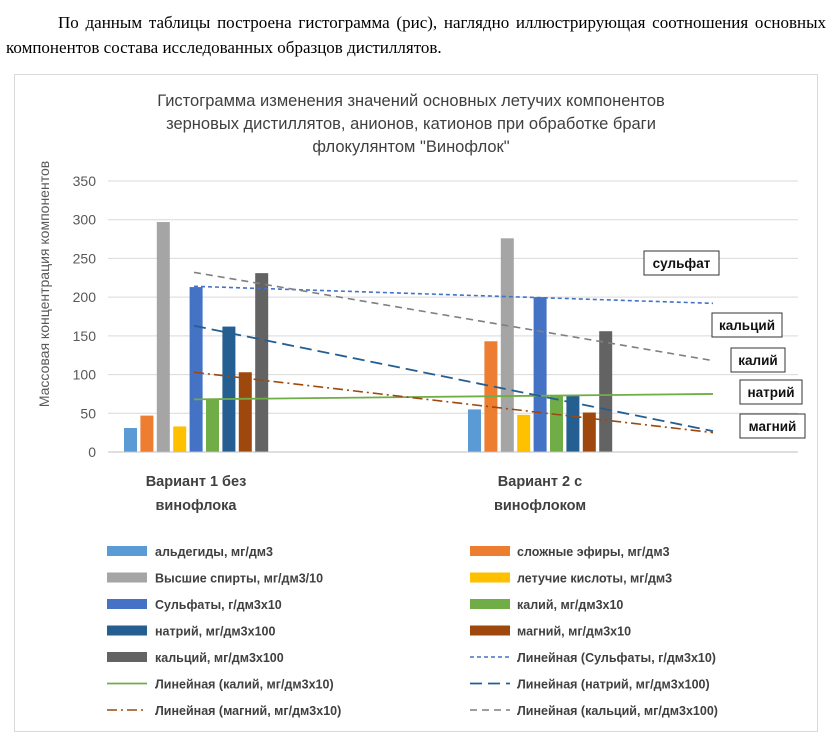 This screenshot has height=739, width=834. I want to click on legend-label: Линейная (натрий, мг/дм3х100), so click(613, 685).